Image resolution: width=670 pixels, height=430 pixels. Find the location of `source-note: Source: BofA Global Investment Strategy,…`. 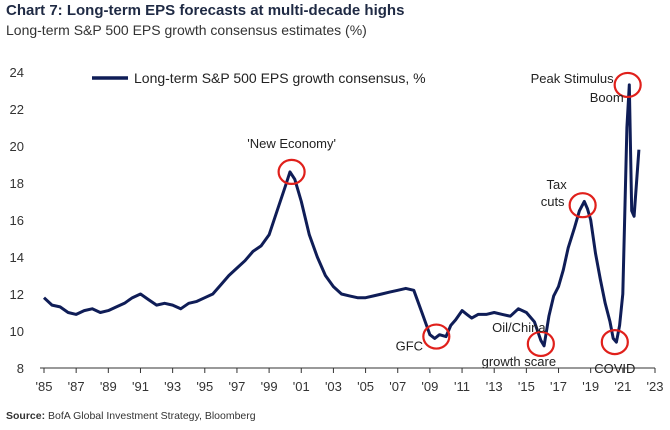

source-note: Source: BofA Global Investment Strategy,… is located at coordinates (131, 416).